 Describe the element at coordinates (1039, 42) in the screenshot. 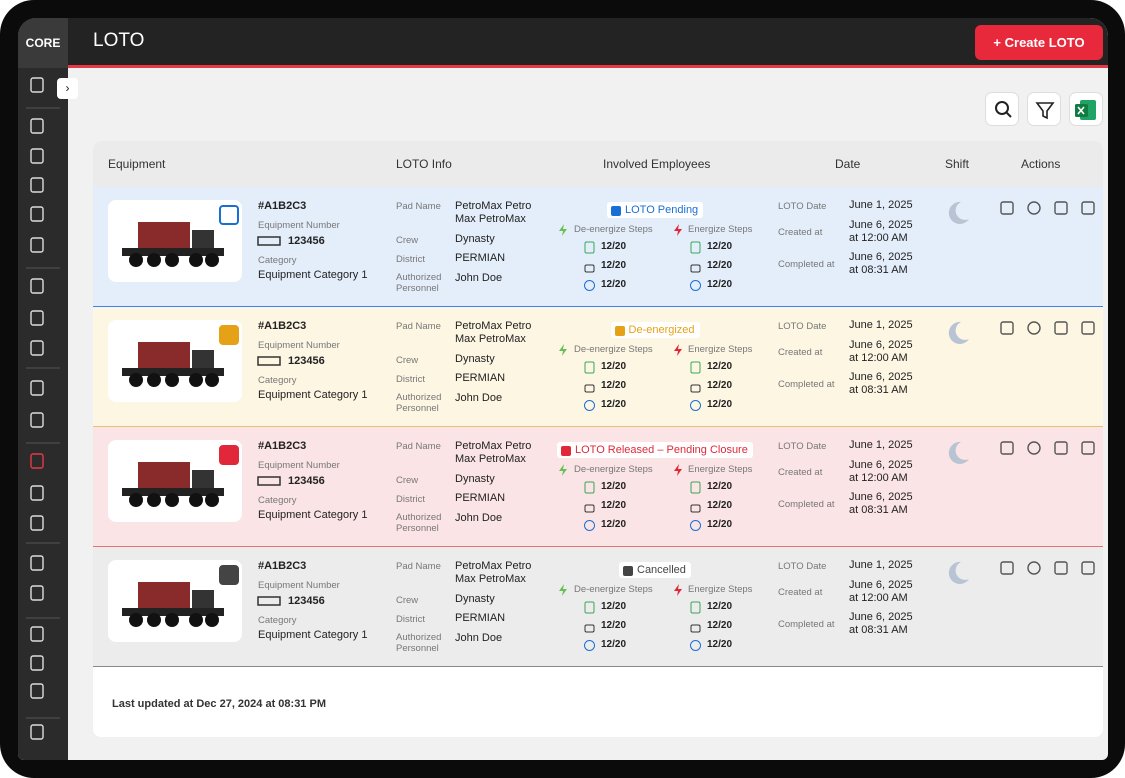

I see `create-button: + Create LOTO` at that location.